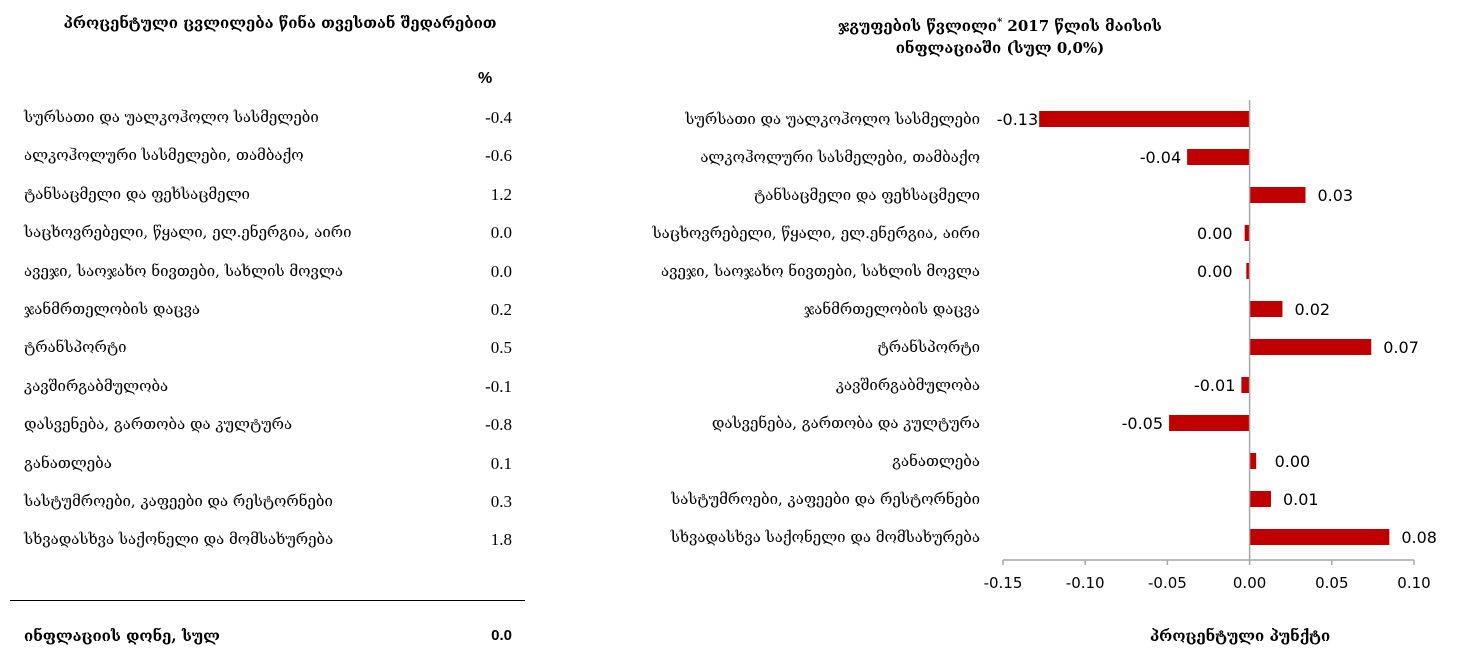 The width and height of the screenshot is (1457, 651). What do you see at coordinates (1000, 48) in the screenshot?
I see `chart-title-line2: ინფლაციაში (სულ 0,0%)` at bounding box center [1000, 48].